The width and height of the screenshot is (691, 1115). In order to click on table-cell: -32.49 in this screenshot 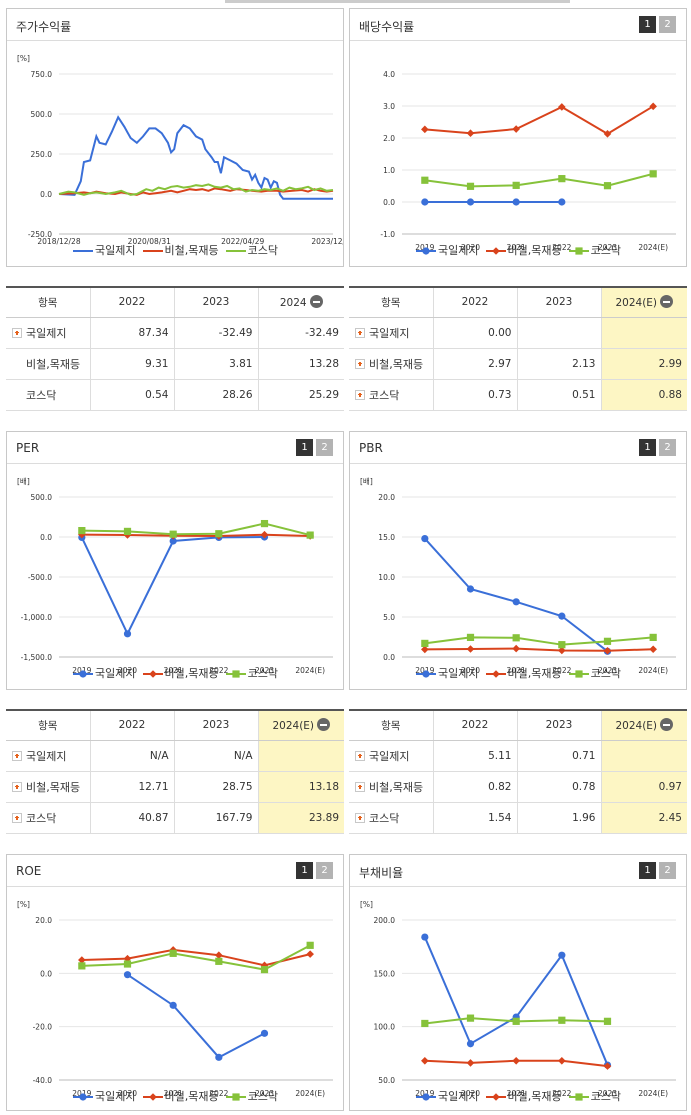, I will do `click(300, 333)`.